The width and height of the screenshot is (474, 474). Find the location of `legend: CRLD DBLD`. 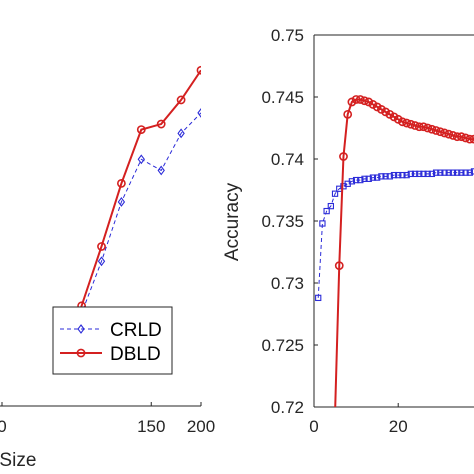

legend: CRLD DBLD is located at coordinates (112, 340).